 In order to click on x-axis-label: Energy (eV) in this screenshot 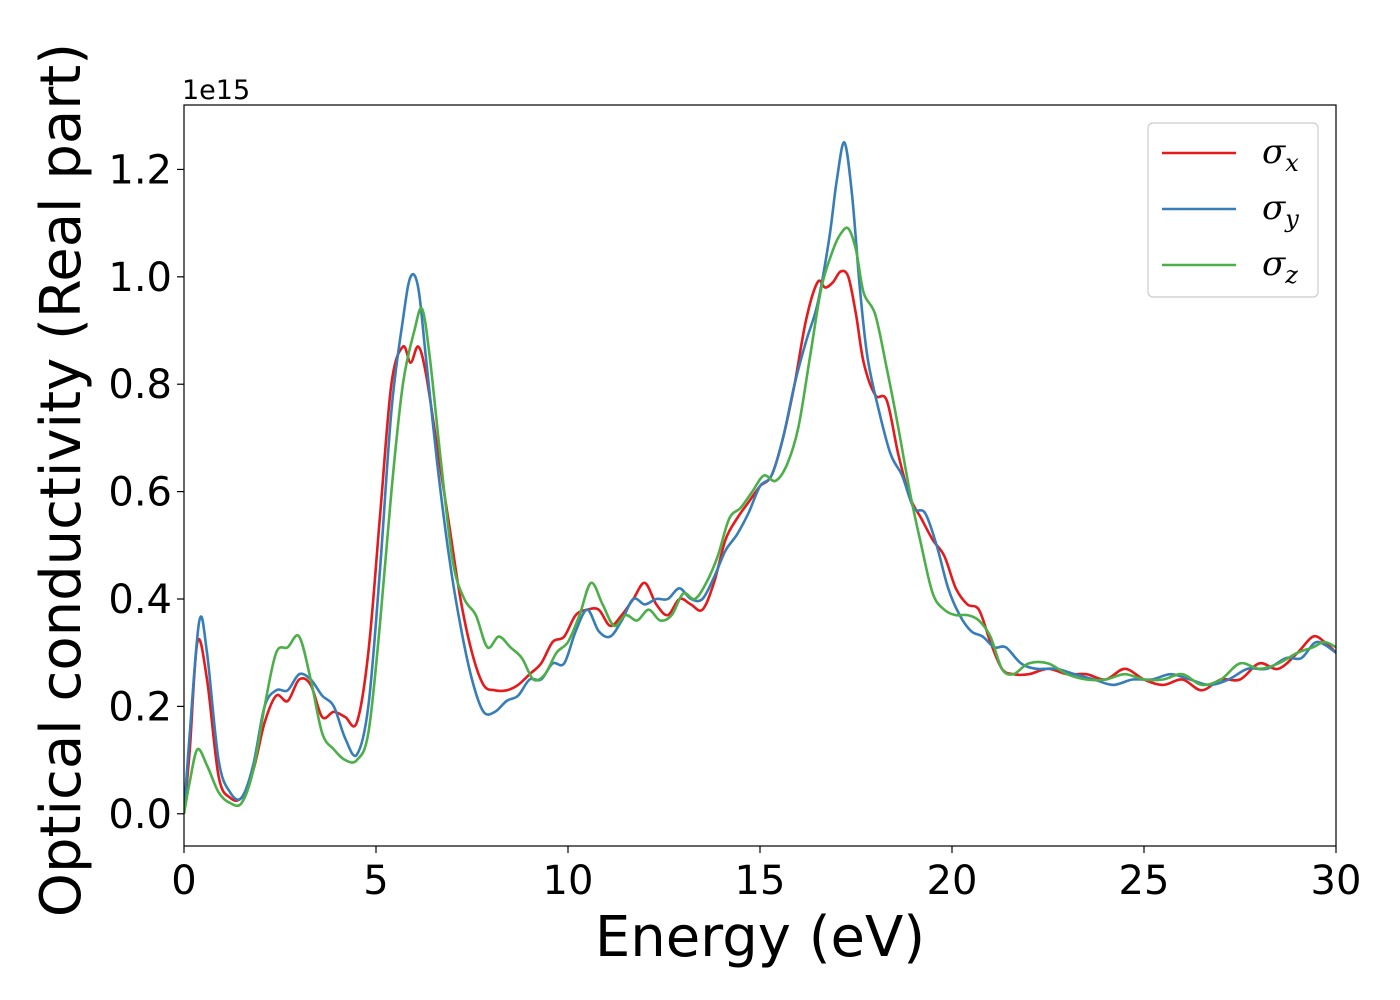, I will do `click(760, 937)`.